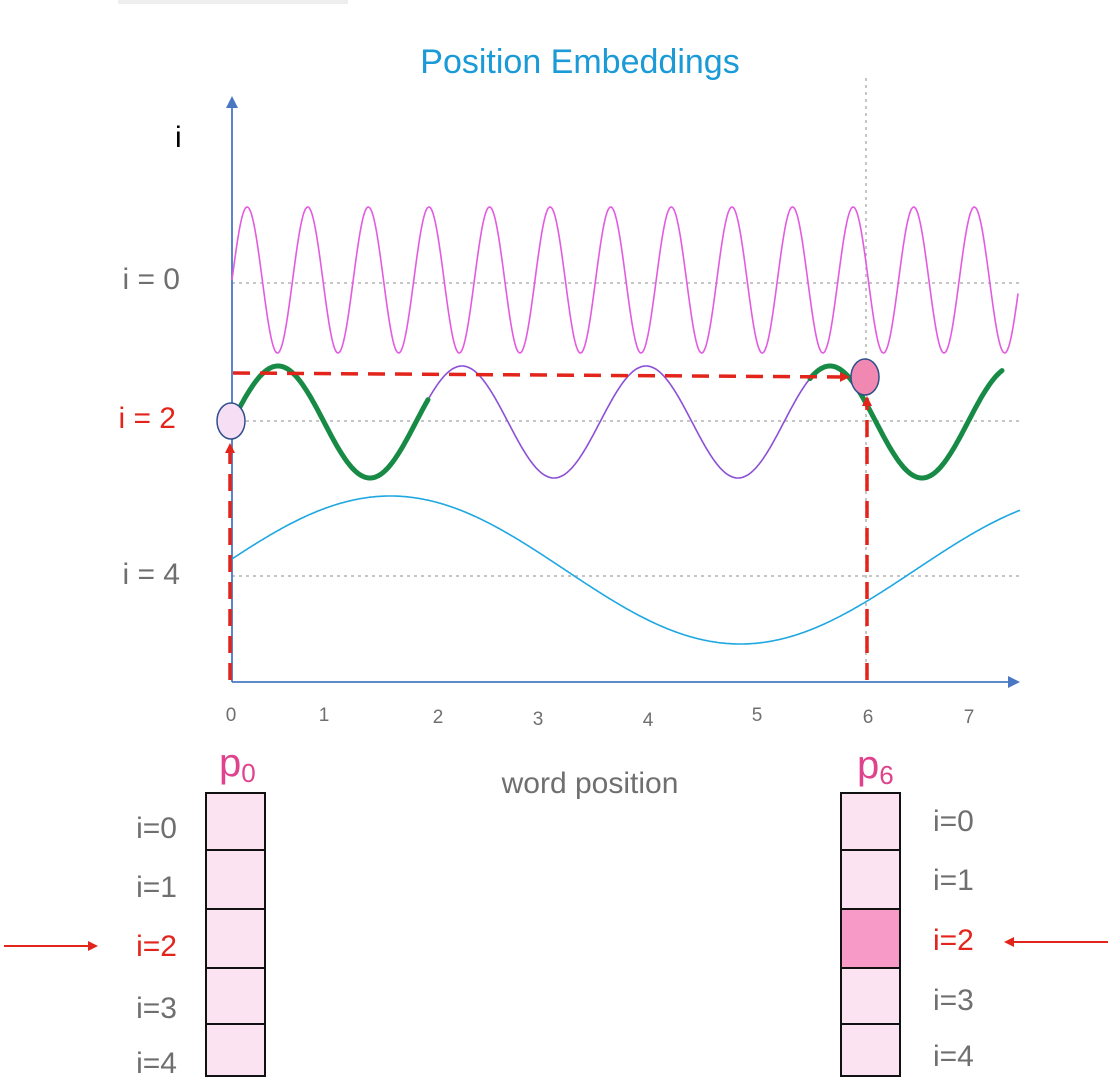  I want to click on vector-p0-label-i2: i=2, so click(156, 946).